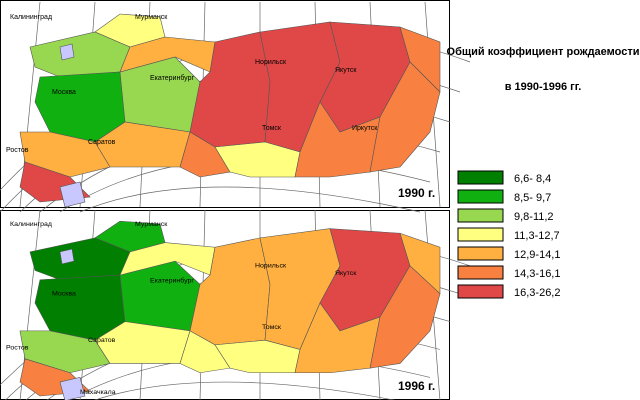 The height and width of the screenshot is (400, 640). I want to click on year-label: 1996 г., so click(416, 386).